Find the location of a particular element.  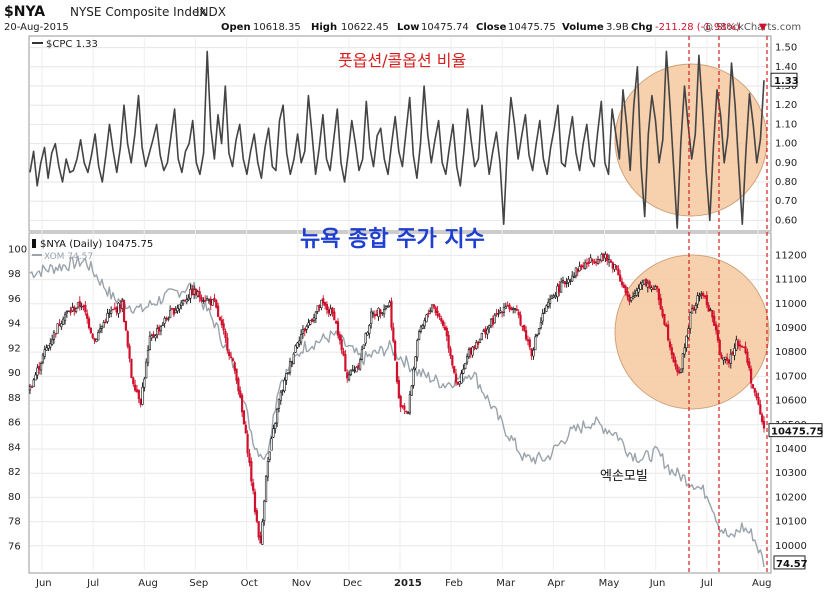

close-value: 10475.75 is located at coordinates (532, 27).